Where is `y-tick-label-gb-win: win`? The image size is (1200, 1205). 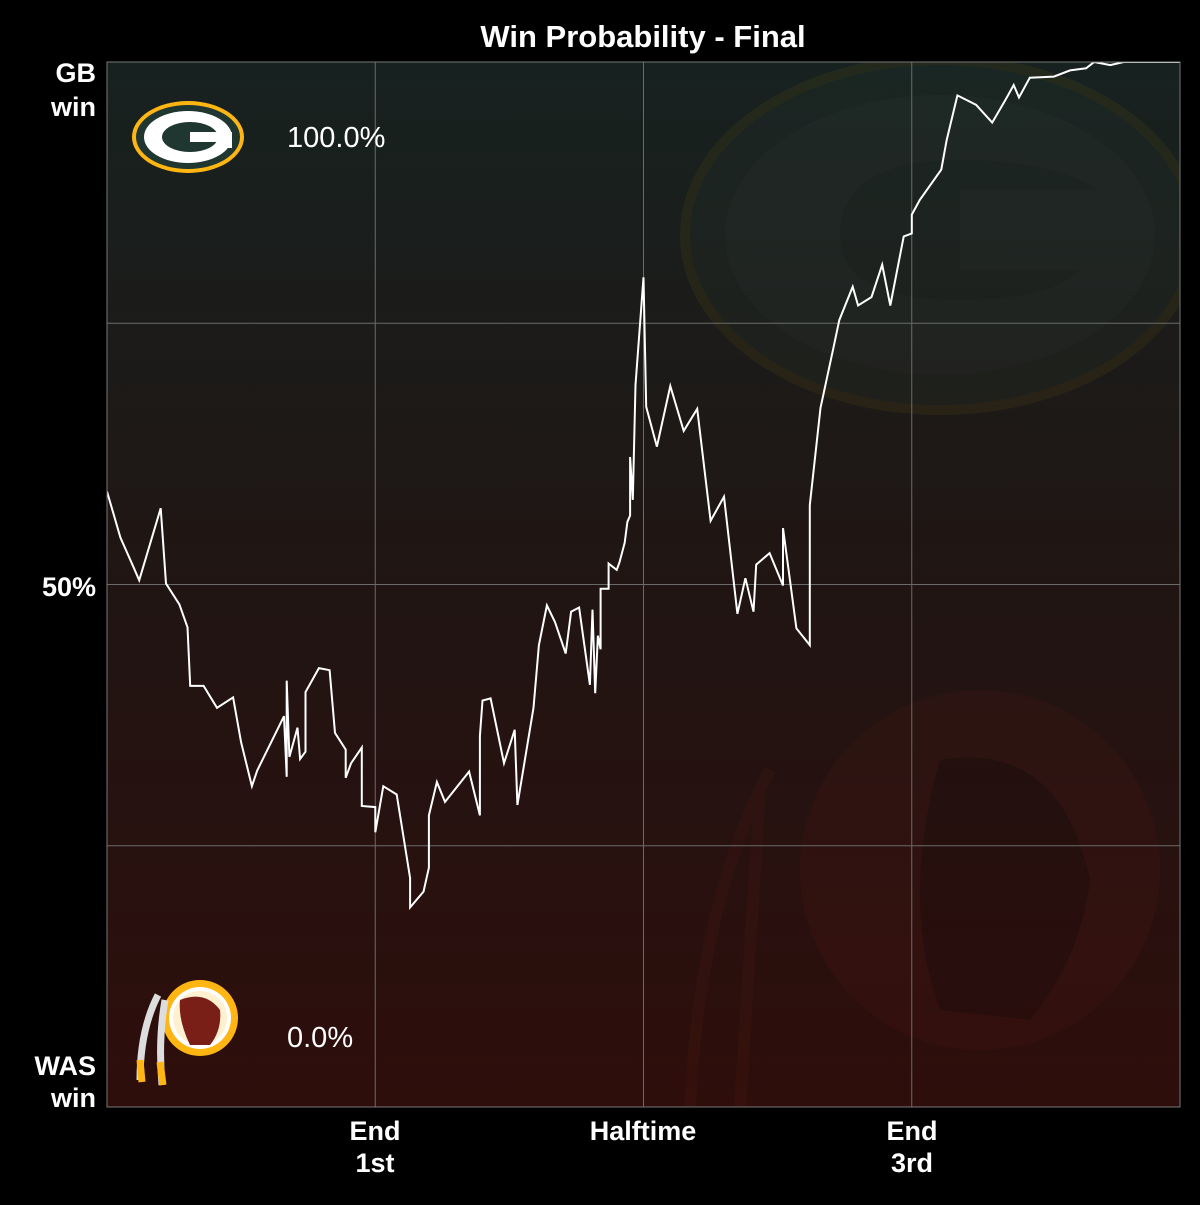
y-tick-label-gb-win: win is located at coordinates (73, 107).